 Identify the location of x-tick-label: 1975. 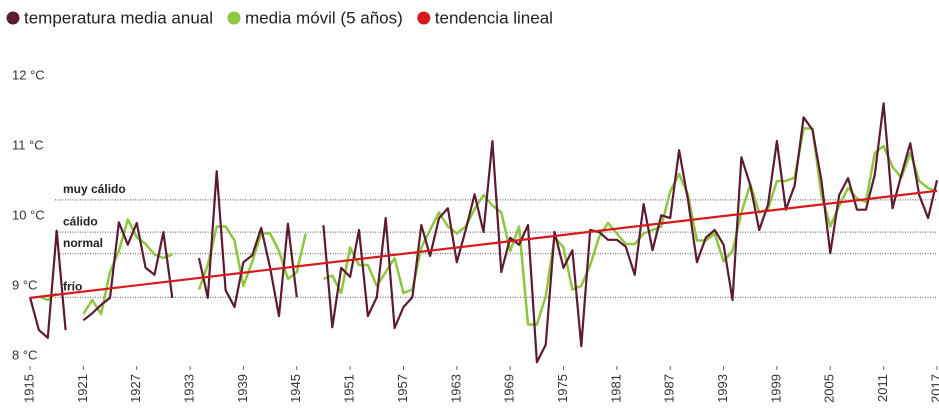
(562, 388).